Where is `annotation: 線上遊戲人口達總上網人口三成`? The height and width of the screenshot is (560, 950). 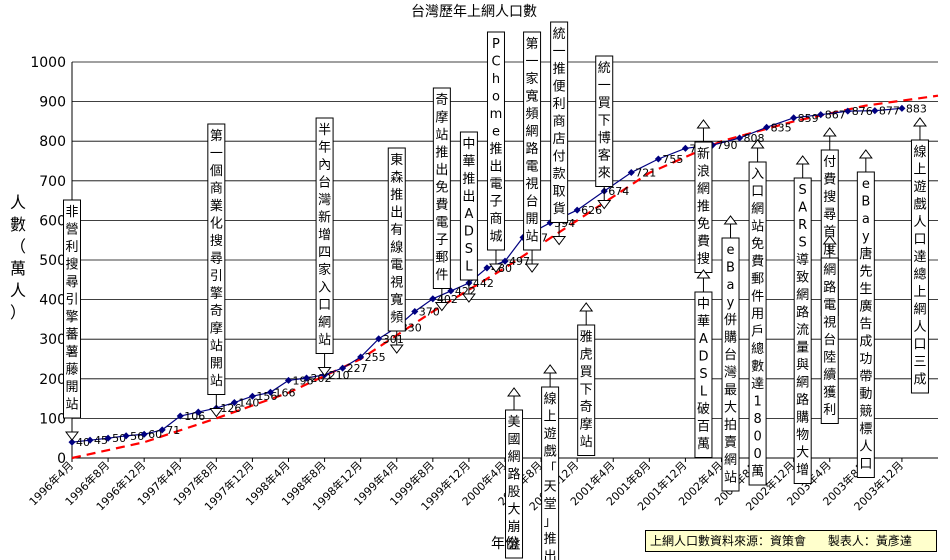 annotation: 線上遊戲人口達總上網人口三成 is located at coordinates (919, 255).